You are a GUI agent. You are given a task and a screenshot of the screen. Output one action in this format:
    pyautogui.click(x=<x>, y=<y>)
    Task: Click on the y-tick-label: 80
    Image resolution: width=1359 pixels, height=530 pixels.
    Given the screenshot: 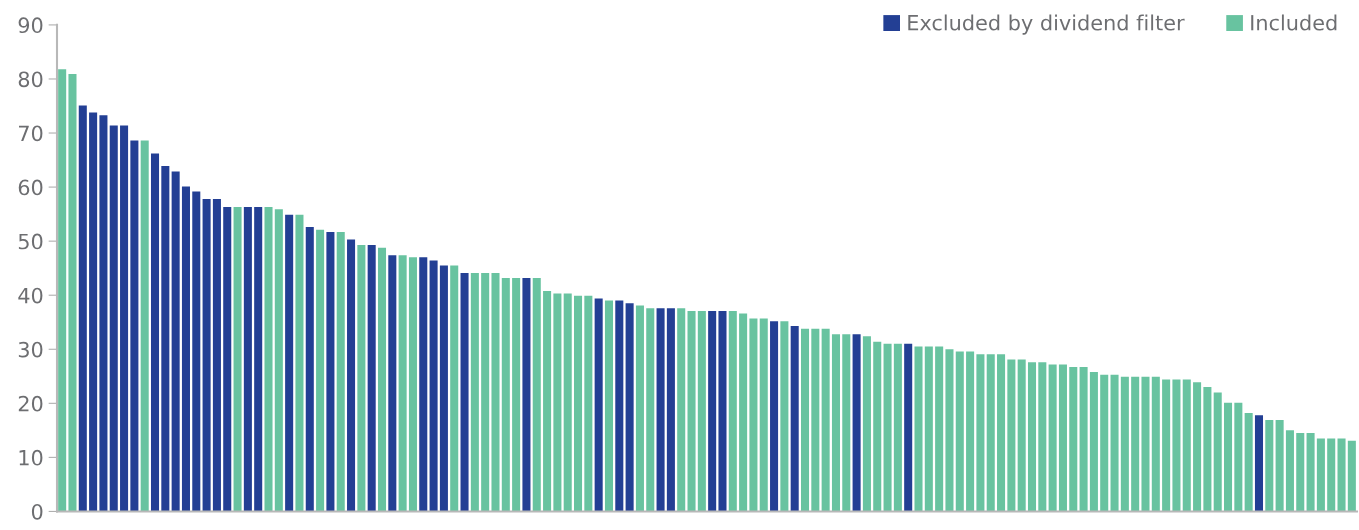 What is the action you would take?
    pyautogui.click(x=30, y=79)
    